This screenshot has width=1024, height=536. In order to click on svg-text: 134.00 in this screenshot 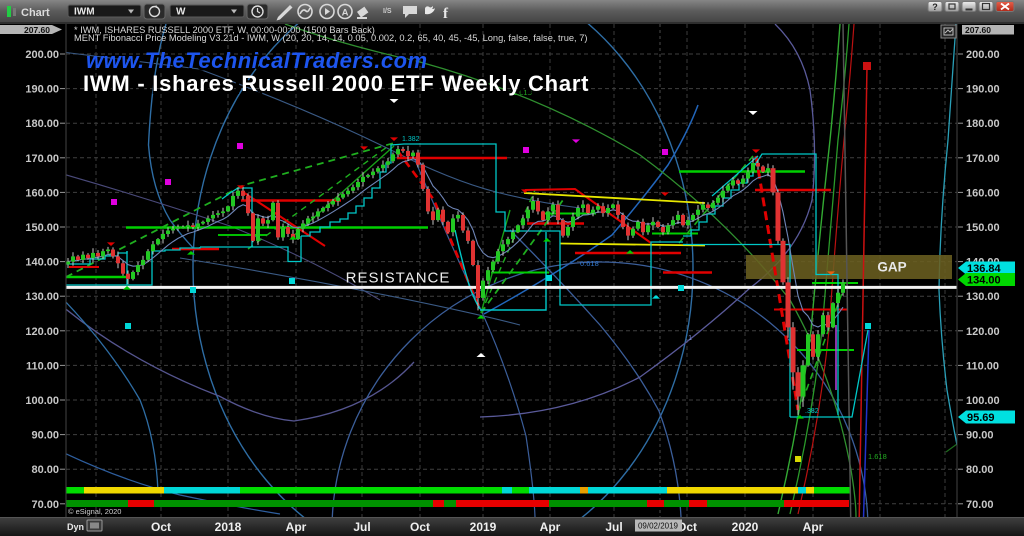, I will do `click(984, 281)`.